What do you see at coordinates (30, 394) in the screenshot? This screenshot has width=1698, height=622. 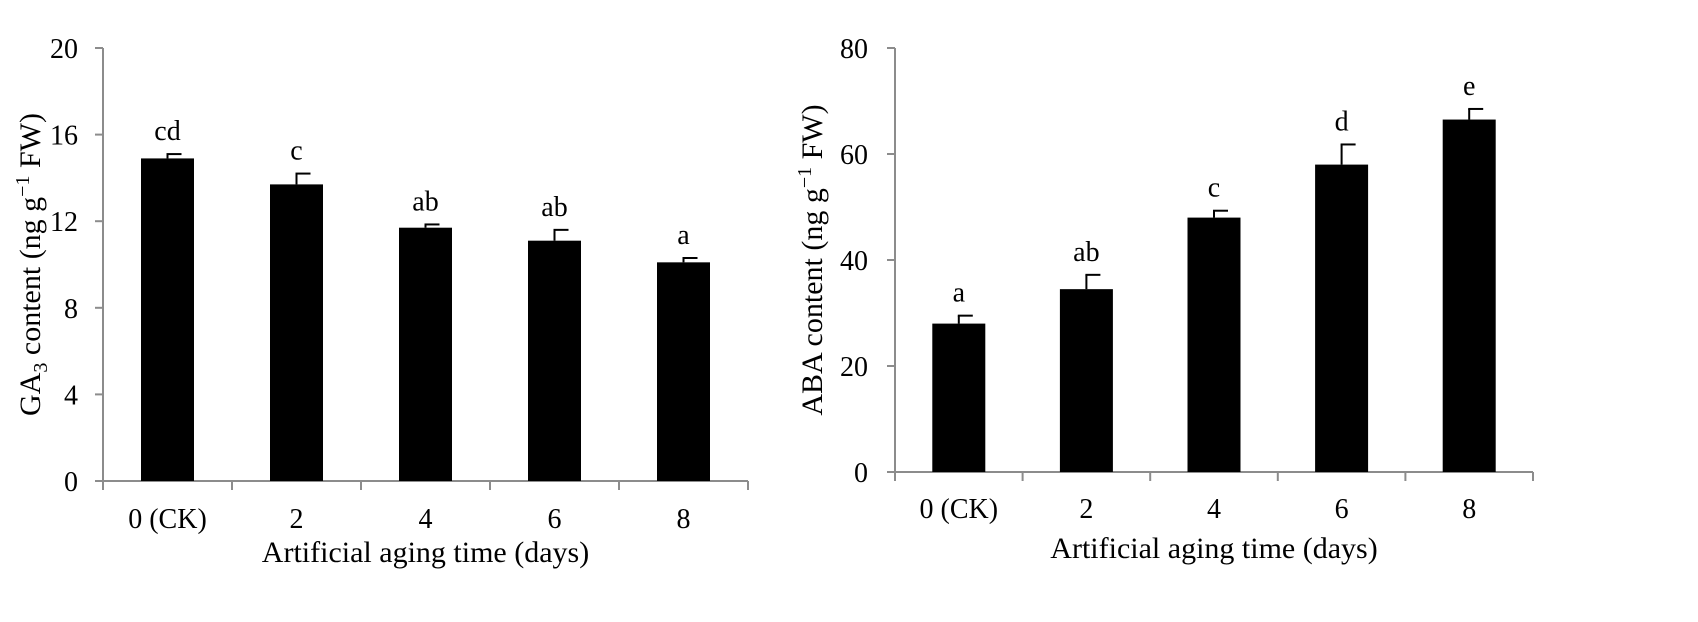 I see `y-axis-title-part: GA` at bounding box center [30, 394].